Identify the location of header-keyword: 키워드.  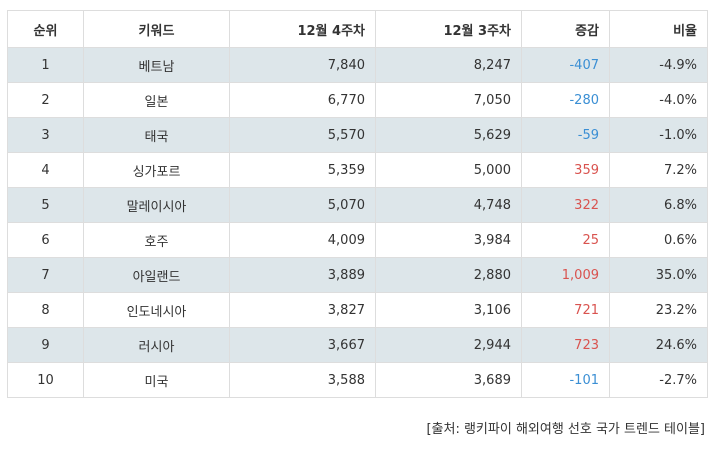
(156, 29).